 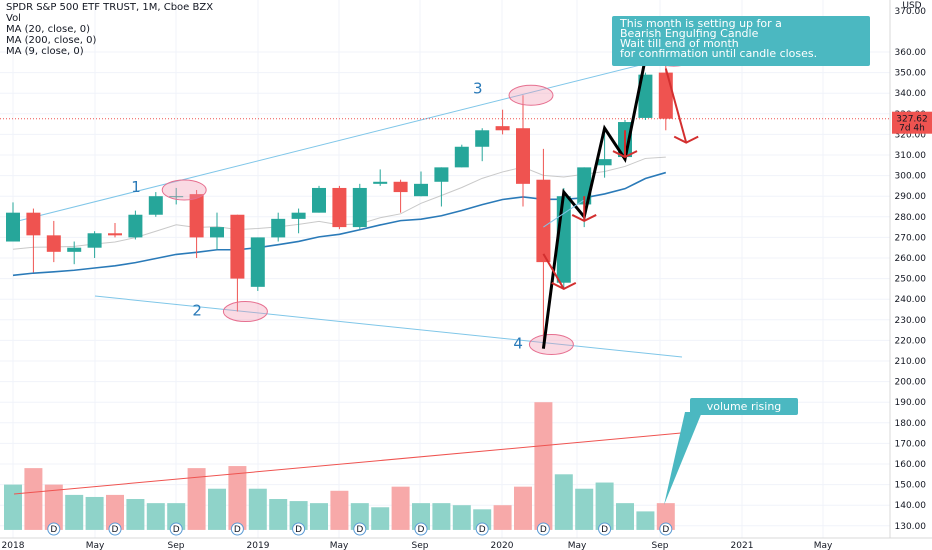 I want to click on price-tick-label: 190.00, so click(x=911, y=403).